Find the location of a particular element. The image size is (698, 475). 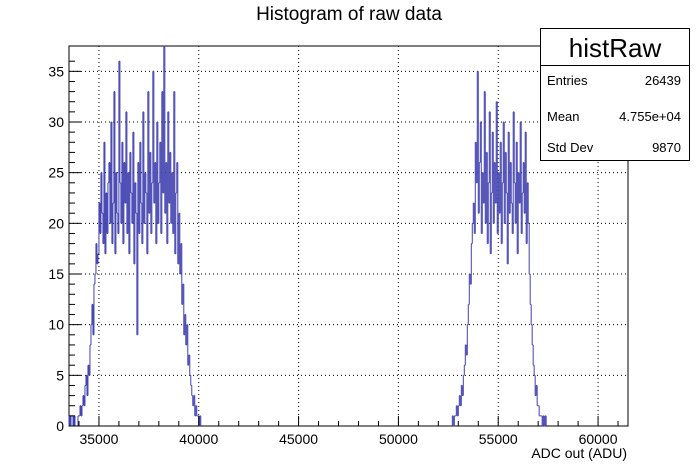

y-tick-label: 20 is located at coordinates (56, 223).